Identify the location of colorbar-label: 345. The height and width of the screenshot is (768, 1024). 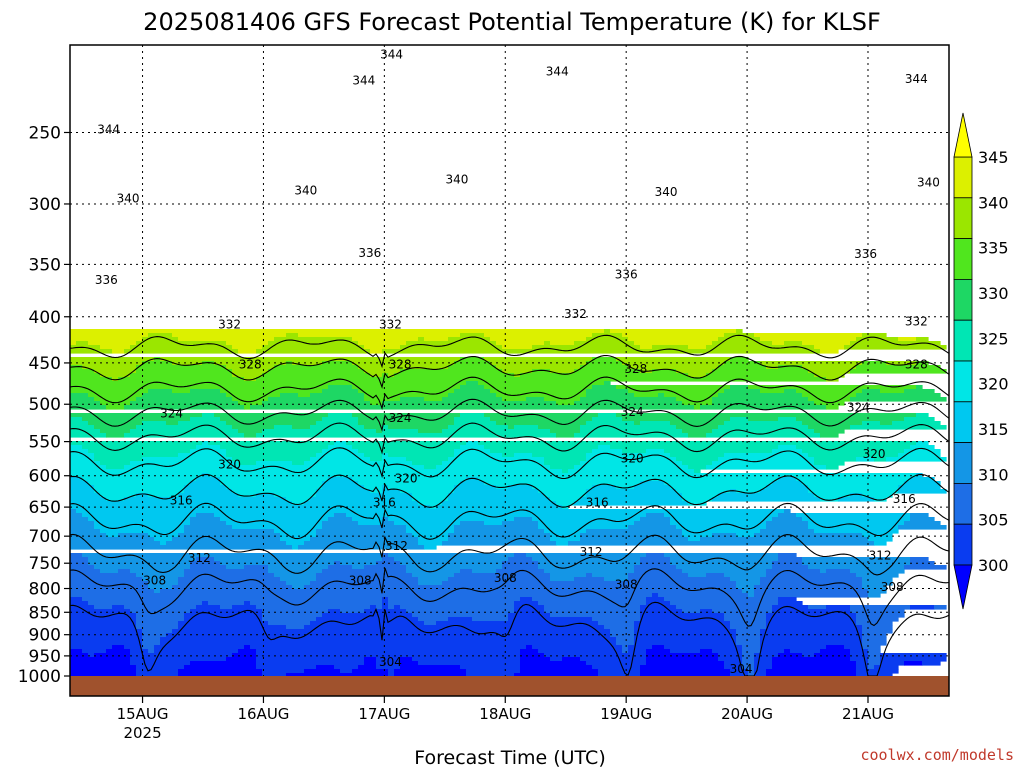
(993, 157).